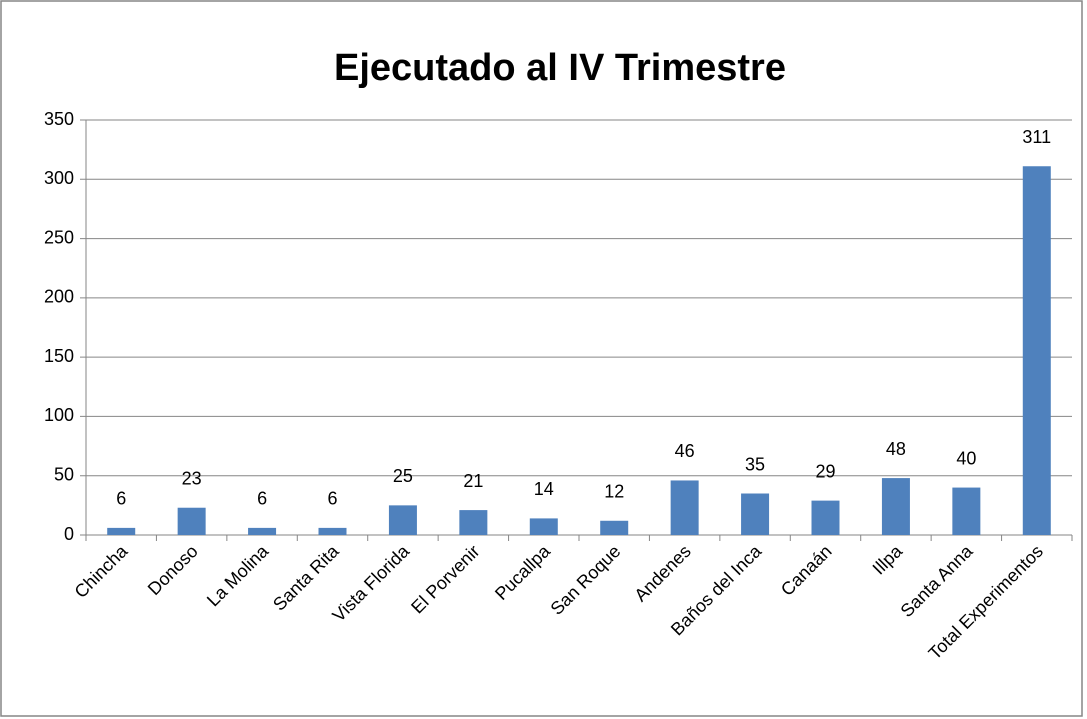 This screenshot has height=719, width=1087. I want to click on y-tick-label: 50, so click(64, 474).